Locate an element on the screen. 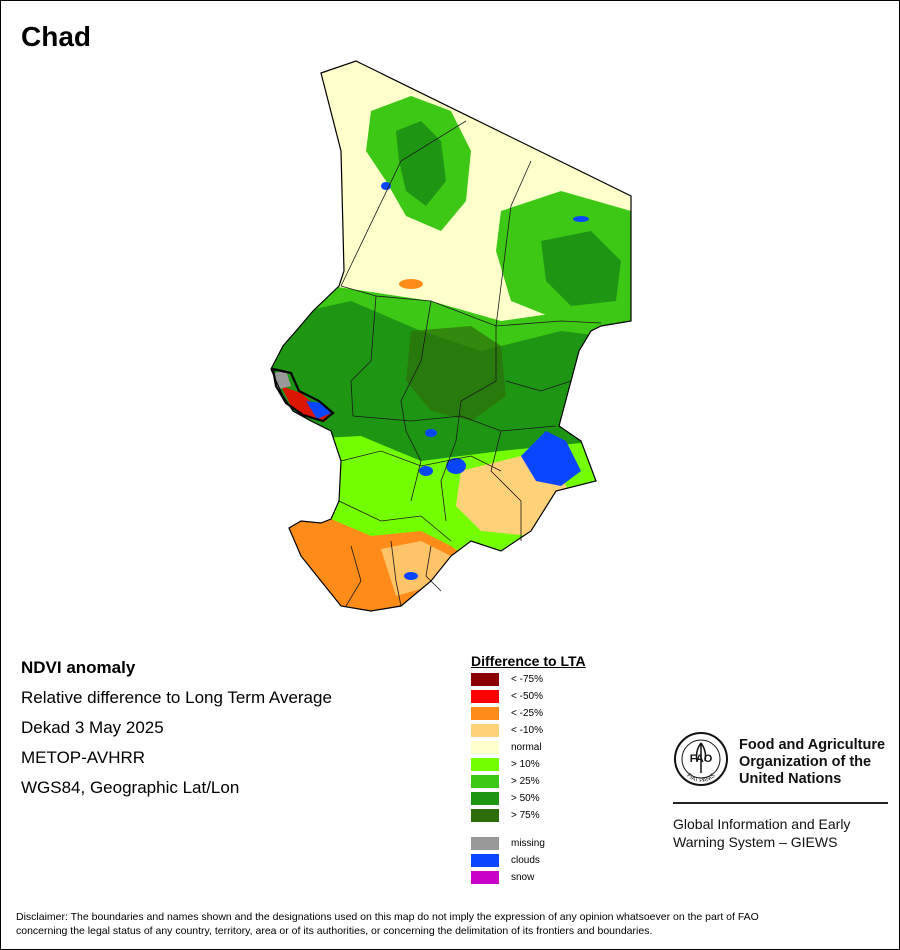 The width and height of the screenshot is (900, 950). product-sensor: METOP-AVHRR is located at coordinates (83, 757).